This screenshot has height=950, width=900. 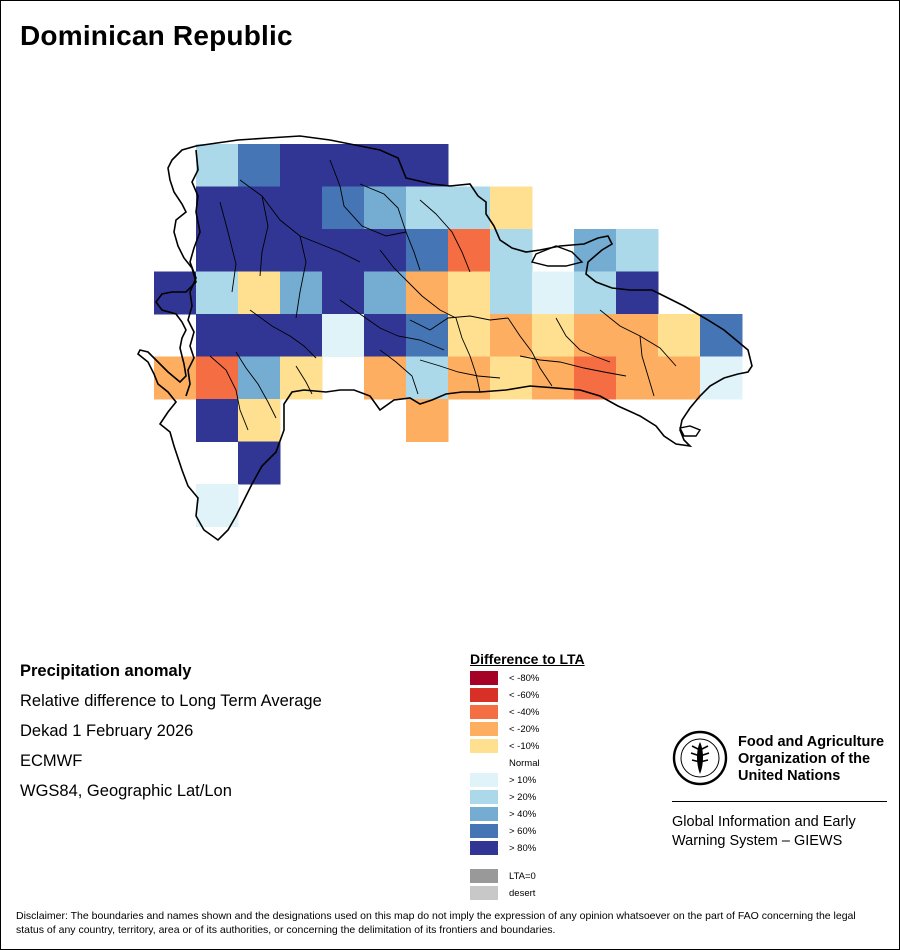 I want to click on legend-item: < -40%, so click(x=504, y=712).